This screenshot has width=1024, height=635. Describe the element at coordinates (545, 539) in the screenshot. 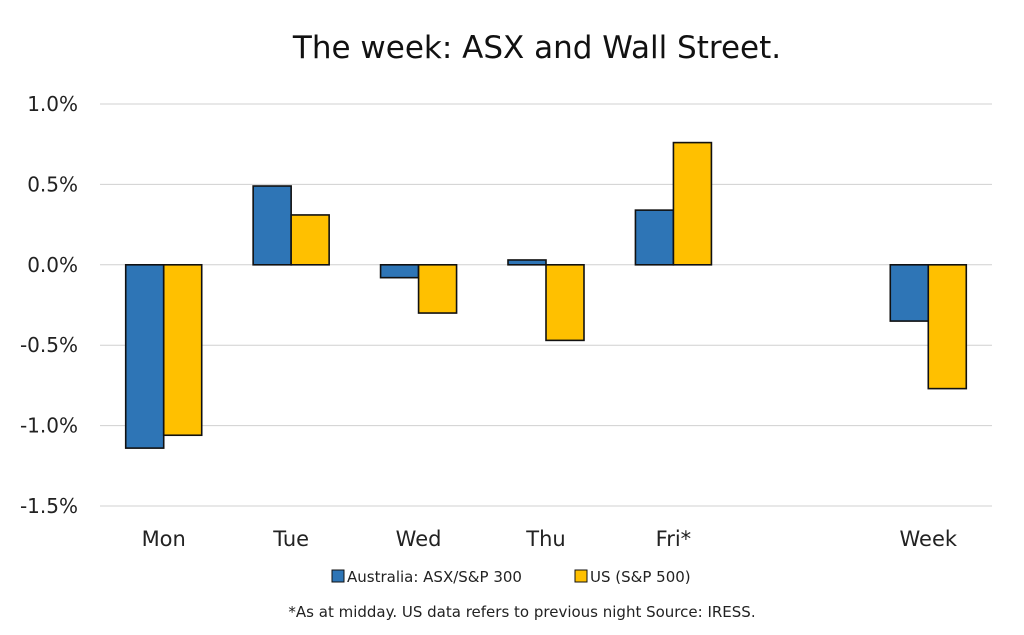

I see `x-tick-label: Thu` at that location.